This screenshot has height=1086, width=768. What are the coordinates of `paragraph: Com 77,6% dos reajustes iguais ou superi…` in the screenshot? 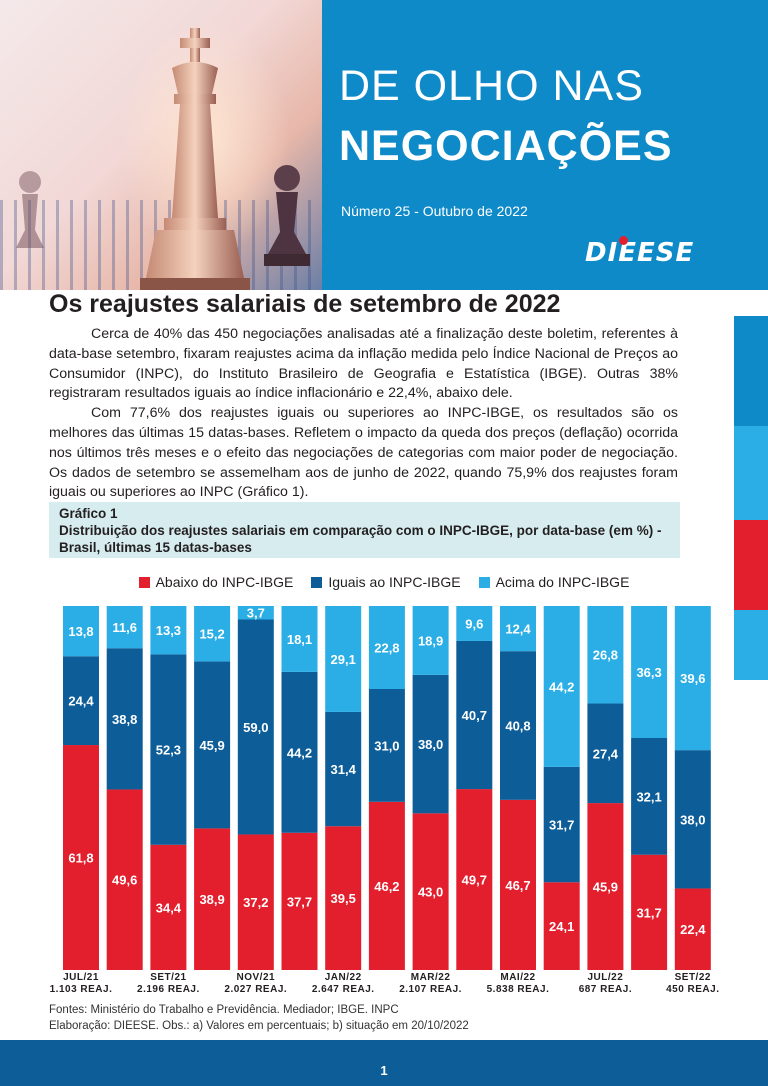 It's located at (363, 453).